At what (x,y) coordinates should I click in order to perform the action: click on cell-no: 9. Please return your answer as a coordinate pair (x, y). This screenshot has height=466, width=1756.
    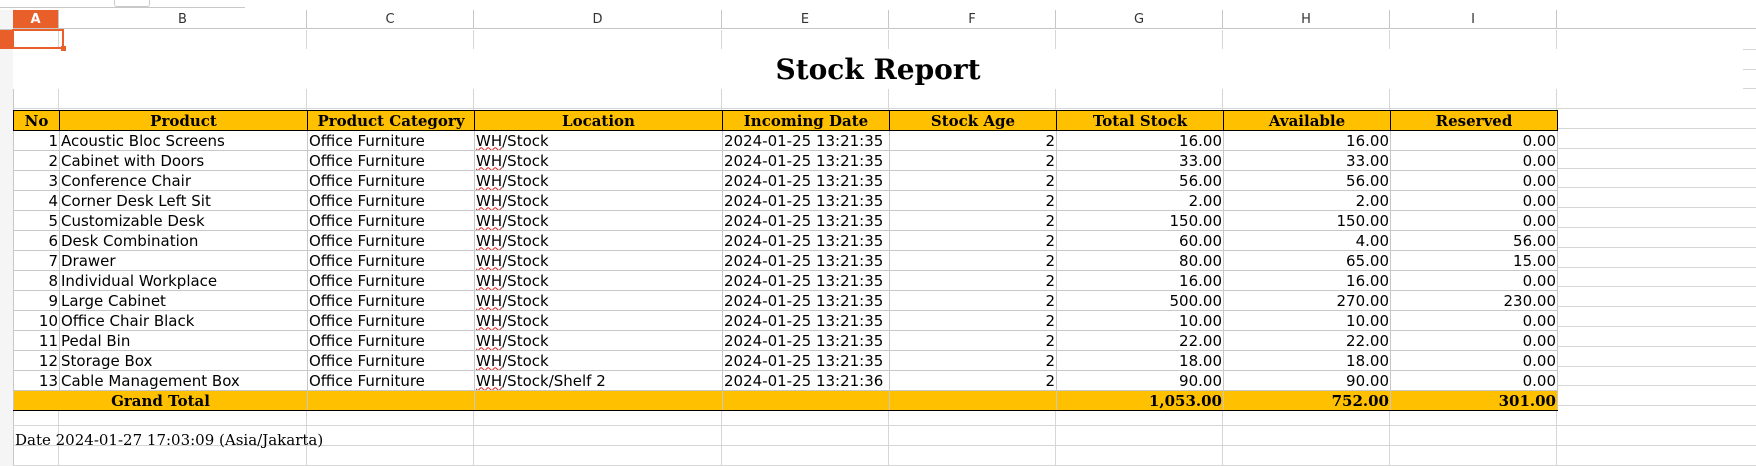
    Looking at the image, I should click on (36, 300).